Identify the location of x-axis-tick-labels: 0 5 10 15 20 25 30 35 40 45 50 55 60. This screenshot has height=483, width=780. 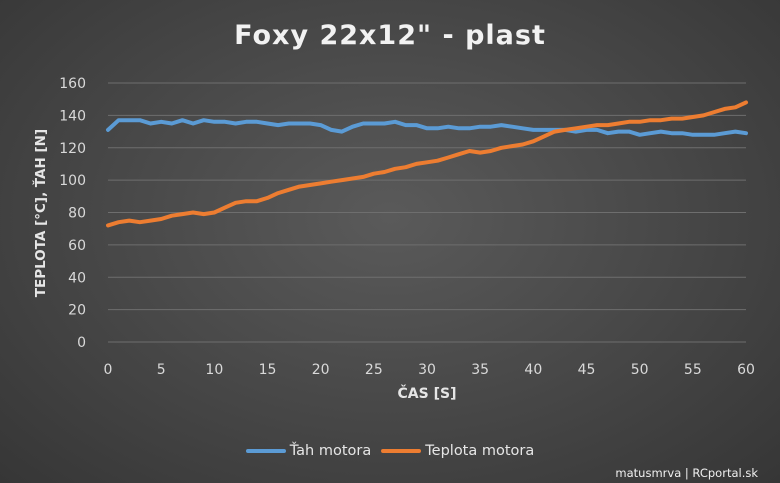
(429, 370).